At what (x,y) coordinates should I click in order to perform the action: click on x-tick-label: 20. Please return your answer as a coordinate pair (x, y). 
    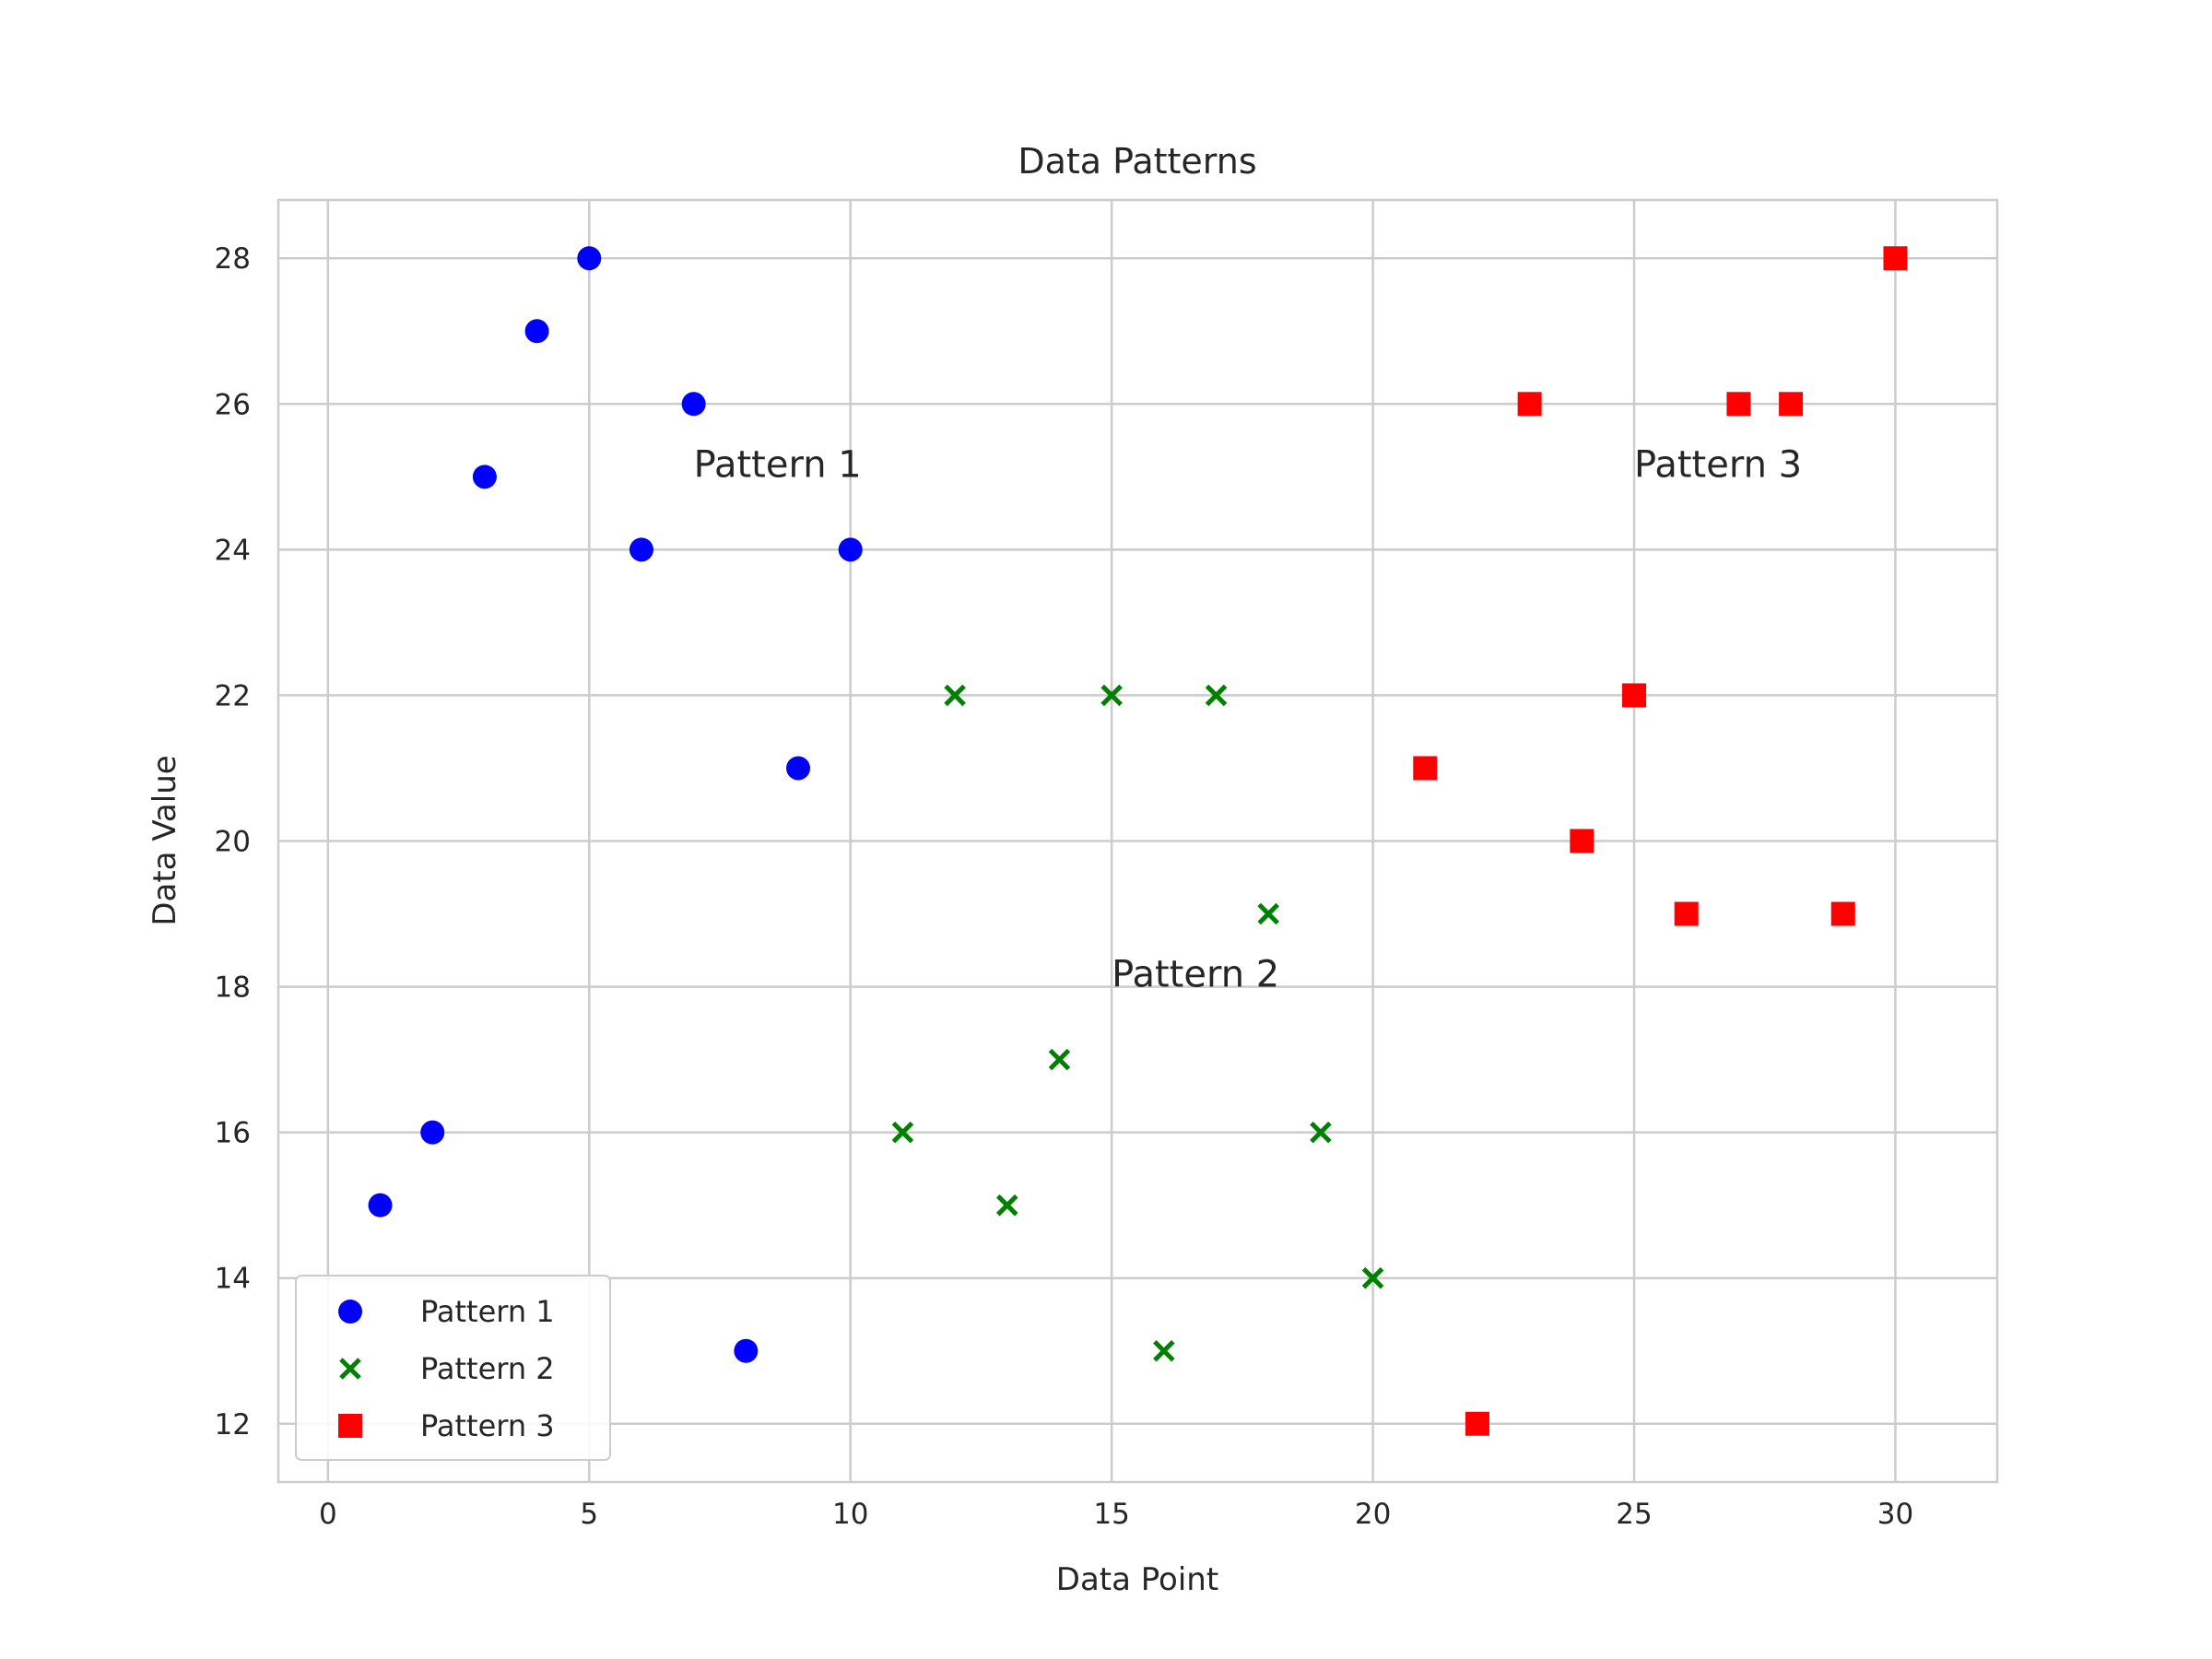
    Looking at the image, I should click on (1373, 1514).